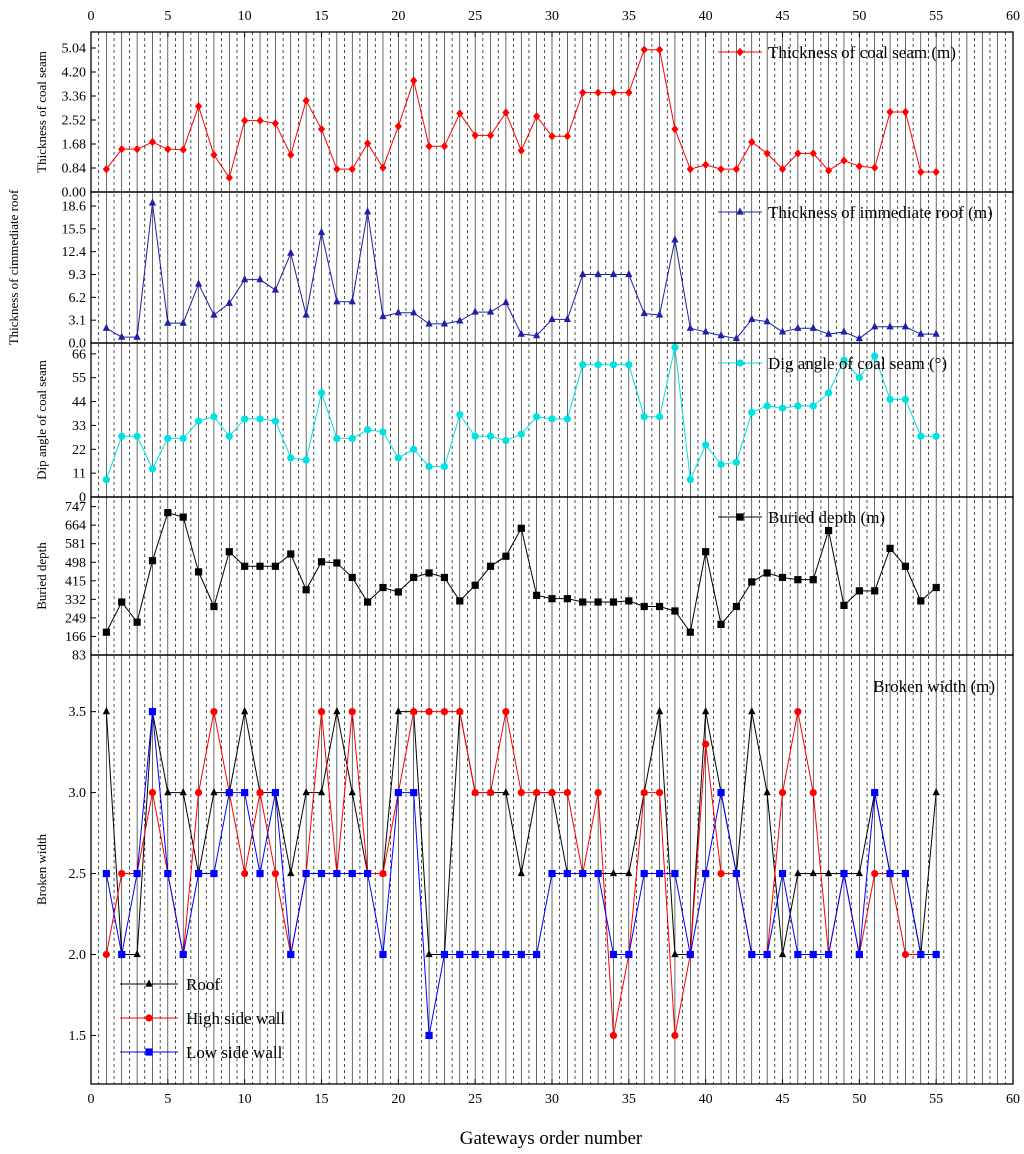 This screenshot has height=1154, width=1024. I want to click on y-tick-label: 0, so click(82, 498).